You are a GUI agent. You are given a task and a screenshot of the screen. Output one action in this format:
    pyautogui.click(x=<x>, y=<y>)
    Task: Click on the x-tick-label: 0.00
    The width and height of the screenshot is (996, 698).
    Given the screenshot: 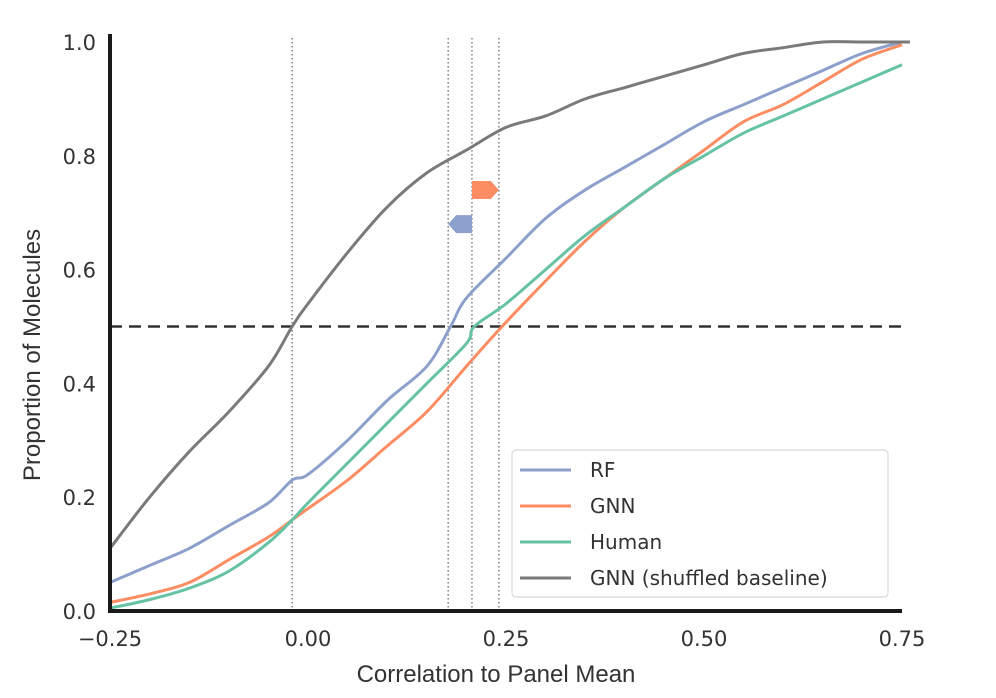 What is the action you would take?
    pyautogui.click(x=308, y=639)
    